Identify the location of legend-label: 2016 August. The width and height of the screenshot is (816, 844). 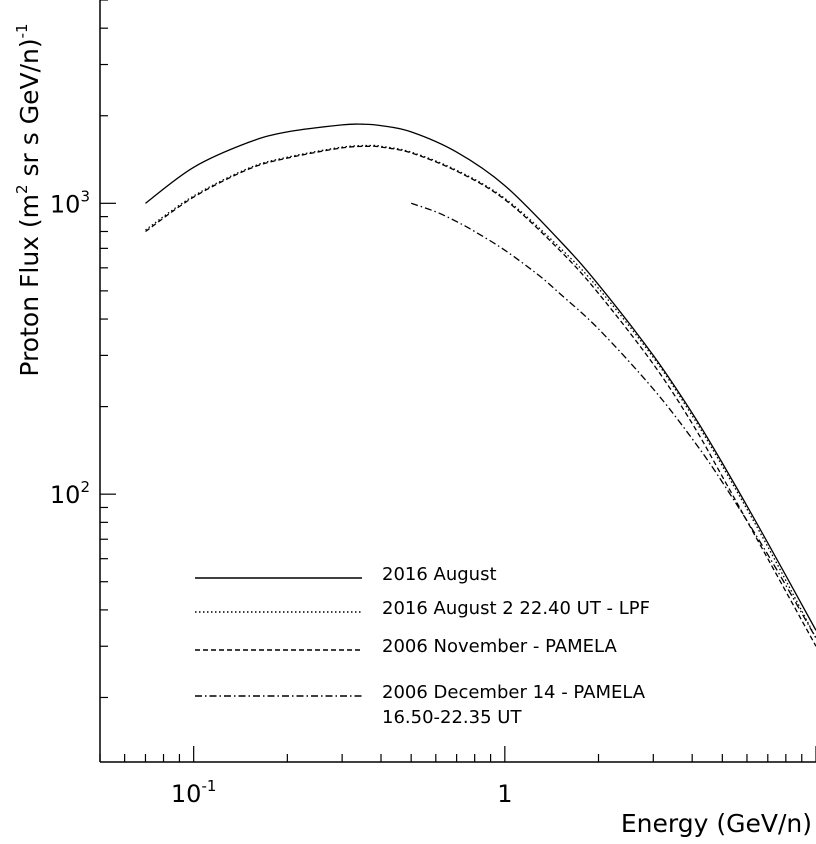
(439, 574).